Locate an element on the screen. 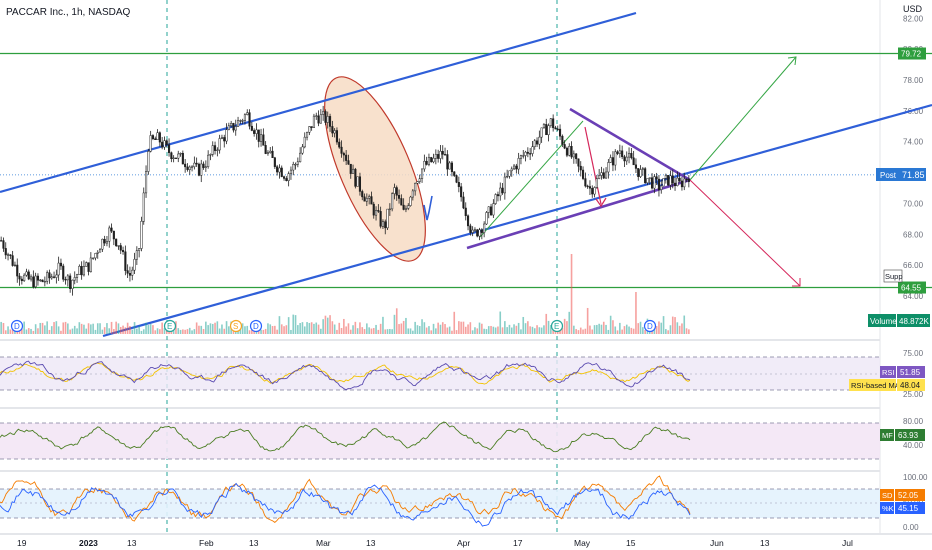 The height and width of the screenshot is (550, 932). time-tick-label: Mar is located at coordinates (323, 543).